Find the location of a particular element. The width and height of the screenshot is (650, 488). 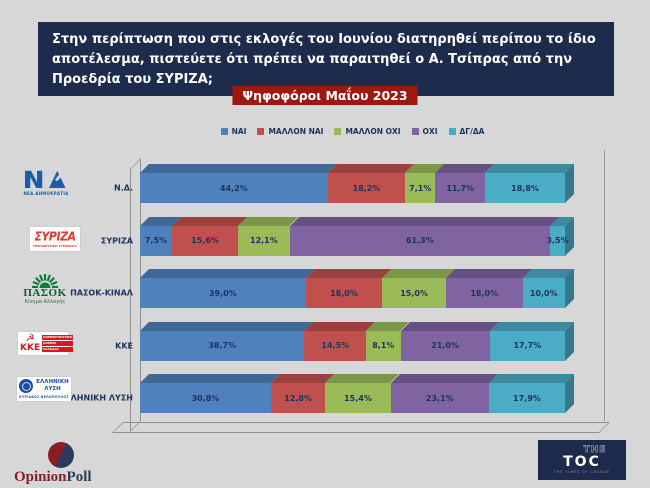

legend-item: ΜΑΛΛΟΝ ΝΑΙ is located at coordinates (290, 131).